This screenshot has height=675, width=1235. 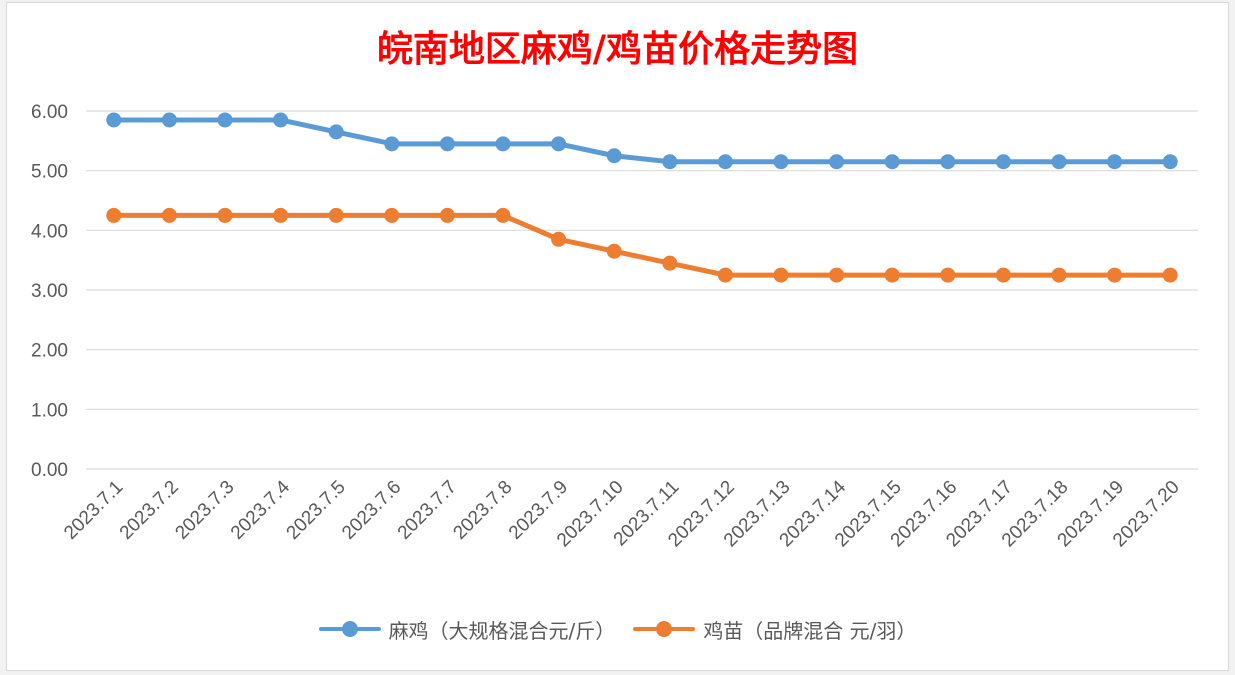 I want to click on legend-label-series-1: 鸡苗（品牌混合 元/羽）, so click(x=810, y=630).